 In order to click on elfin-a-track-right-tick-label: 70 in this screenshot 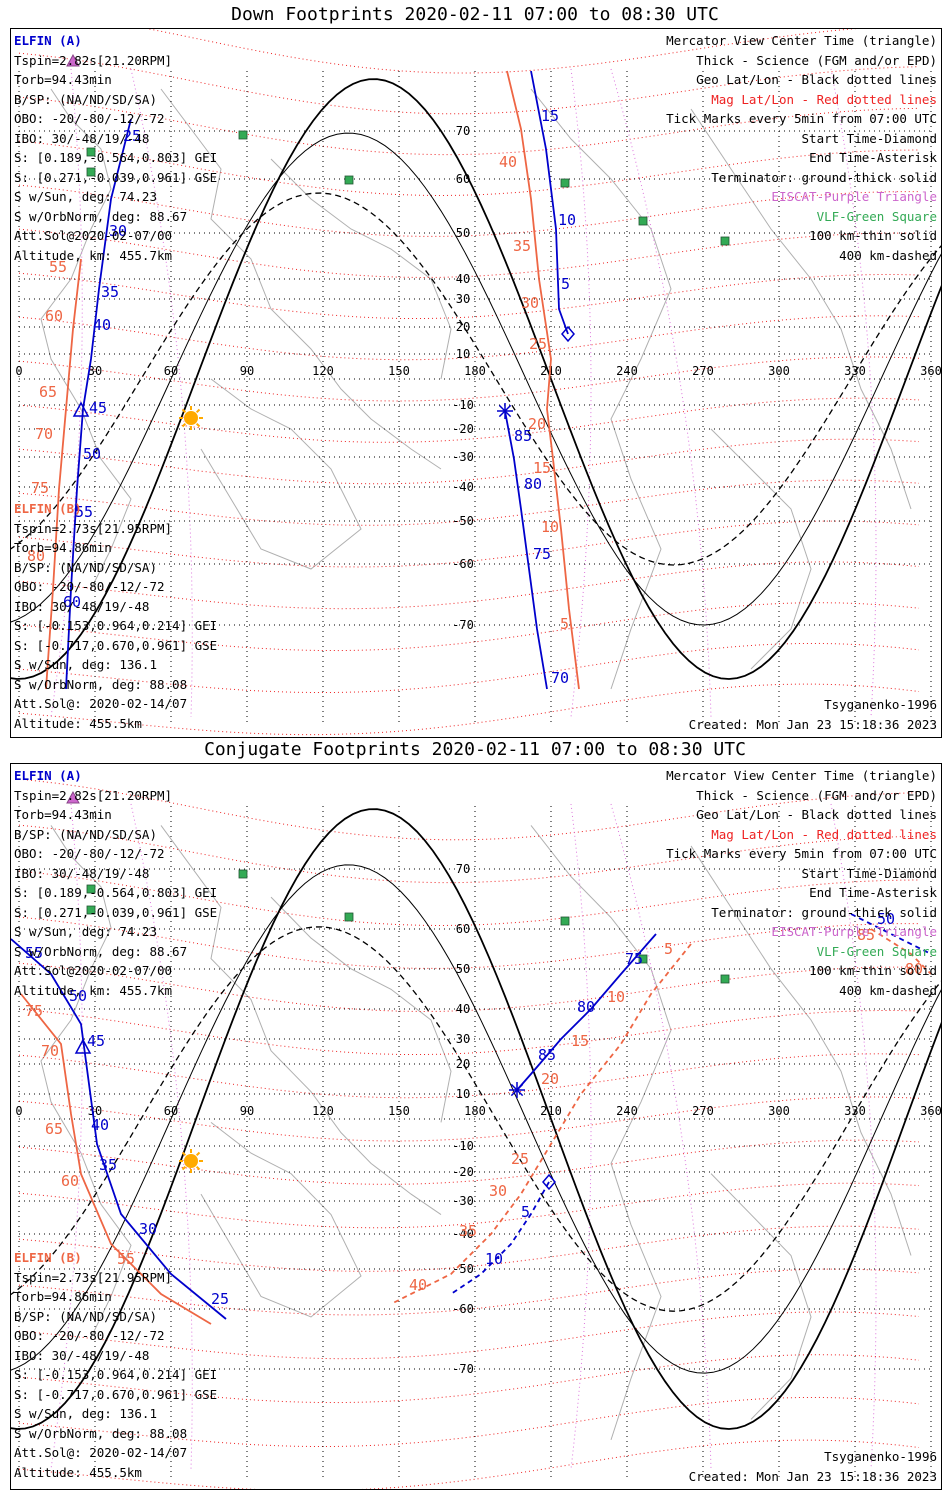, I will do `click(560, 678)`.